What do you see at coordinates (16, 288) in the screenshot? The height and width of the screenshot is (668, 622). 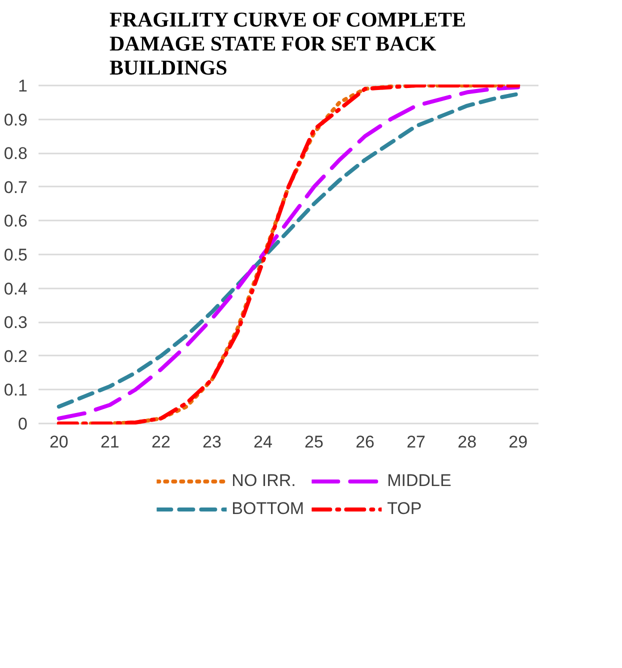 I see `y-tick-label: 0.4` at bounding box center [16, 288].